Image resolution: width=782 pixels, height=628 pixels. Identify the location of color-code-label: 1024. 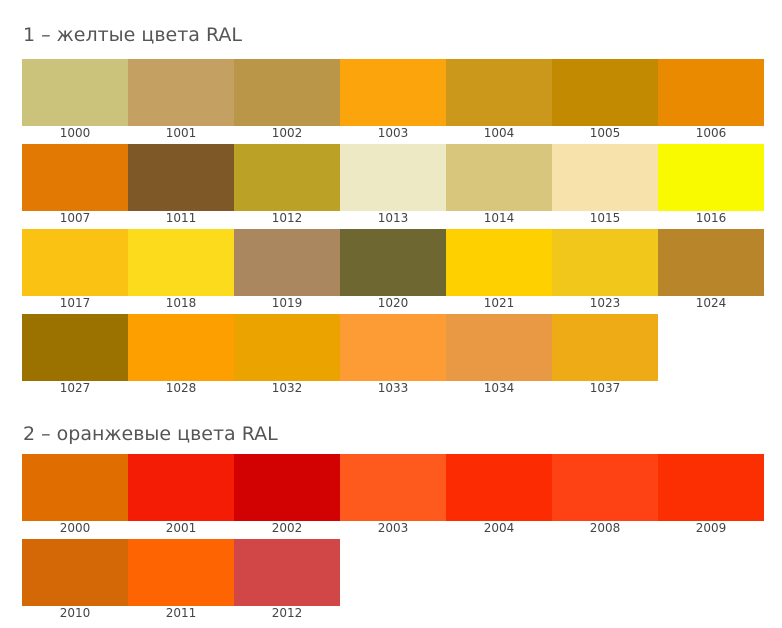
(711, 303).